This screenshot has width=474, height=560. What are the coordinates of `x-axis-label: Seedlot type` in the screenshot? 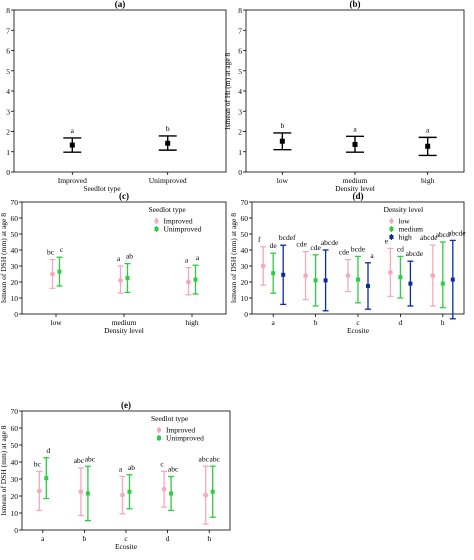 It's located at (102, 188).